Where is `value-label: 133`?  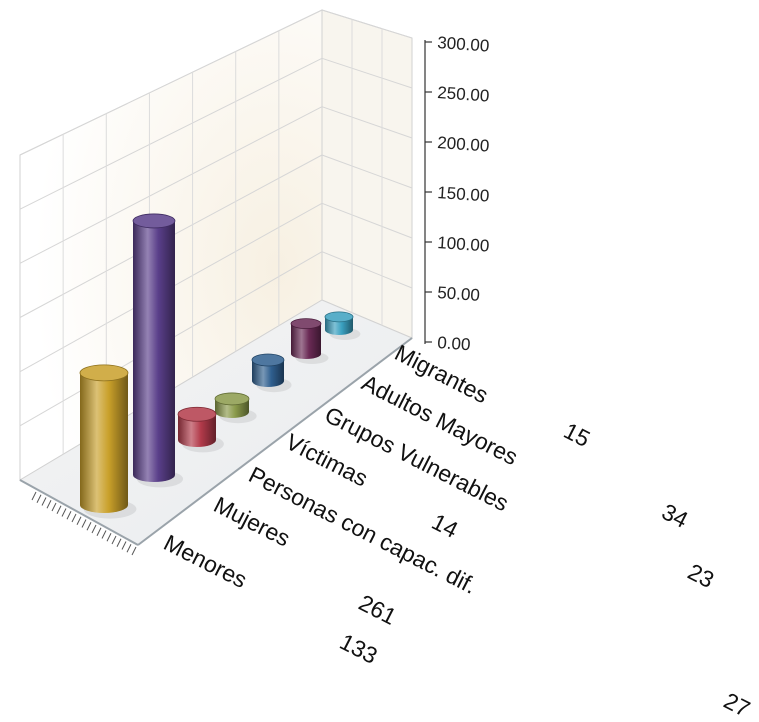
value-label: 133 is located at coordinates (359, 648).